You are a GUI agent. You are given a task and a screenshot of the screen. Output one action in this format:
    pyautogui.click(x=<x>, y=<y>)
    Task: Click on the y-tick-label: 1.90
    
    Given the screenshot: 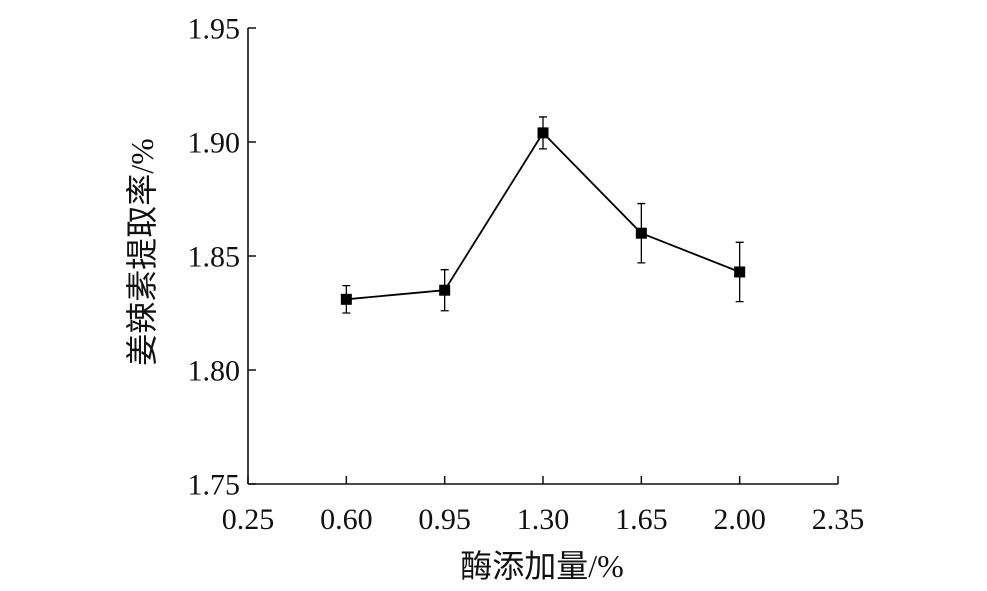 What is the action you would take?
    pyautogui.click(x=214, y=143)
    